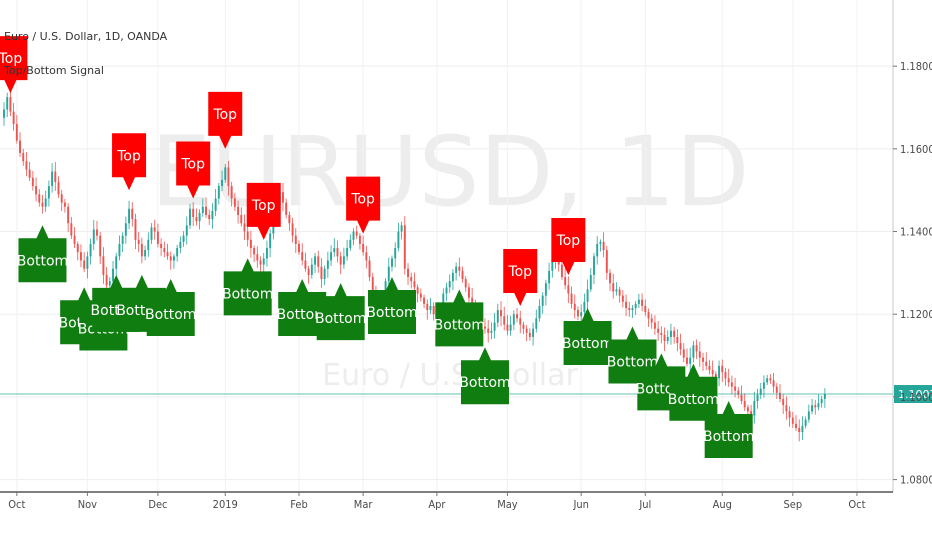  What do you see at coordinates (916, 149) in the screenshot?
I see `price-tick-label: 1.16000` at bounding box center [916, 149].